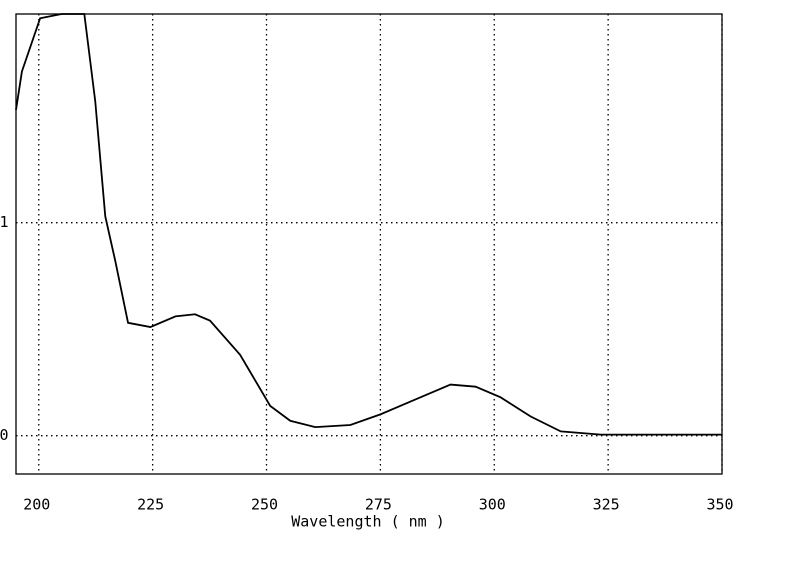 The width and height of the screenshot is (800, 568). What do you see at coordinates (492, 505) in the screenshot?
I see `x-tick-label: 300` at bounding box center [492, 505].